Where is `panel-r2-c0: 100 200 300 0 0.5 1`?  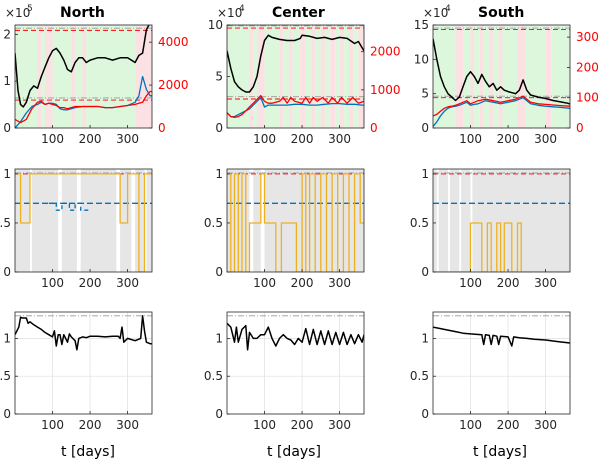 panel-r2-c0: 100 200 300 0 0.5 1 is located at coordinates (76, 371).